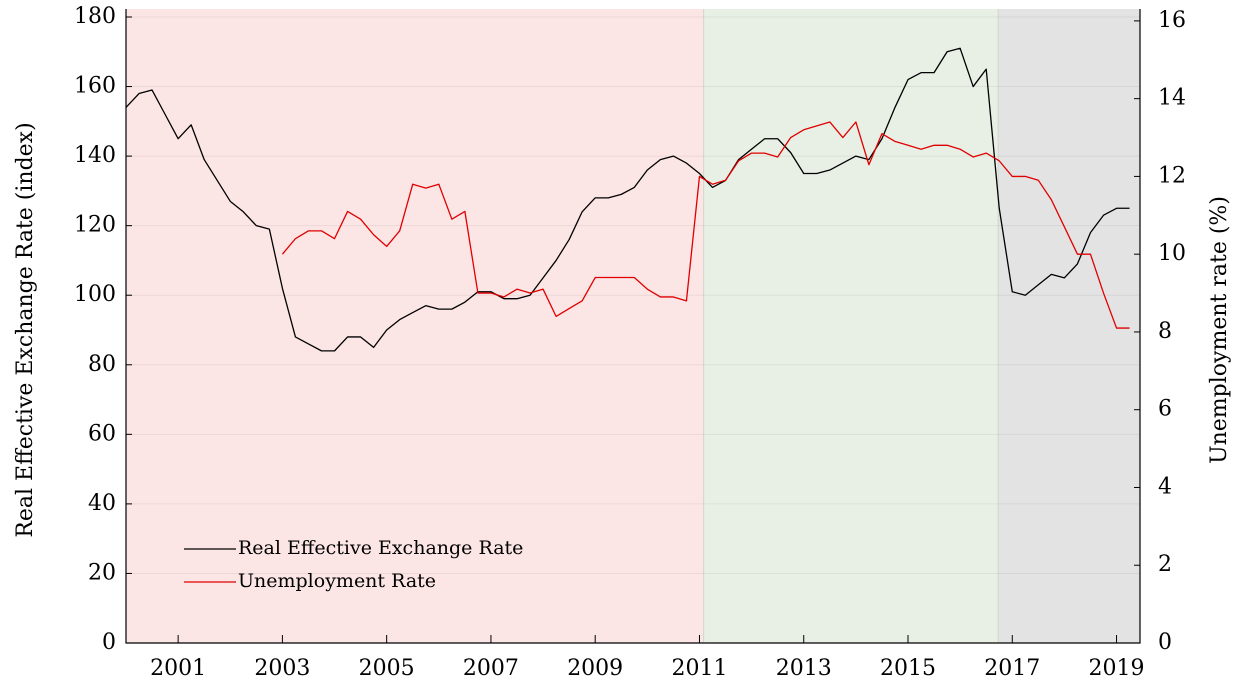 The width and height of the screenshot is (1243, 689). Describe the element at coordinates (95, 16) in the screenshot. I see `y-tick-label: 180` at that location.